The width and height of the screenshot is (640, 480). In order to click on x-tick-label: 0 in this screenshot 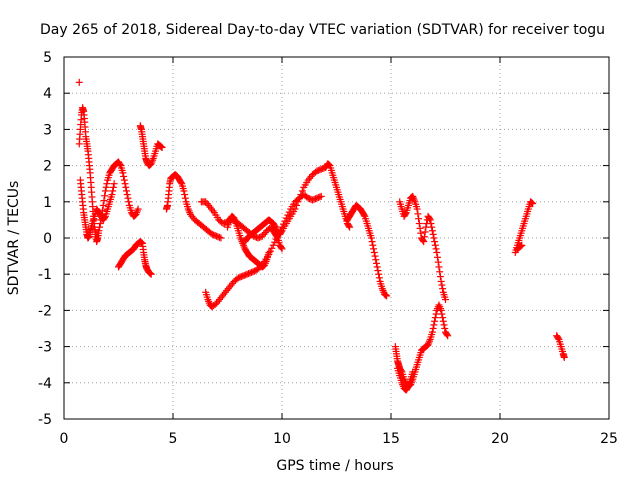, I will do `click(64, 439)`.